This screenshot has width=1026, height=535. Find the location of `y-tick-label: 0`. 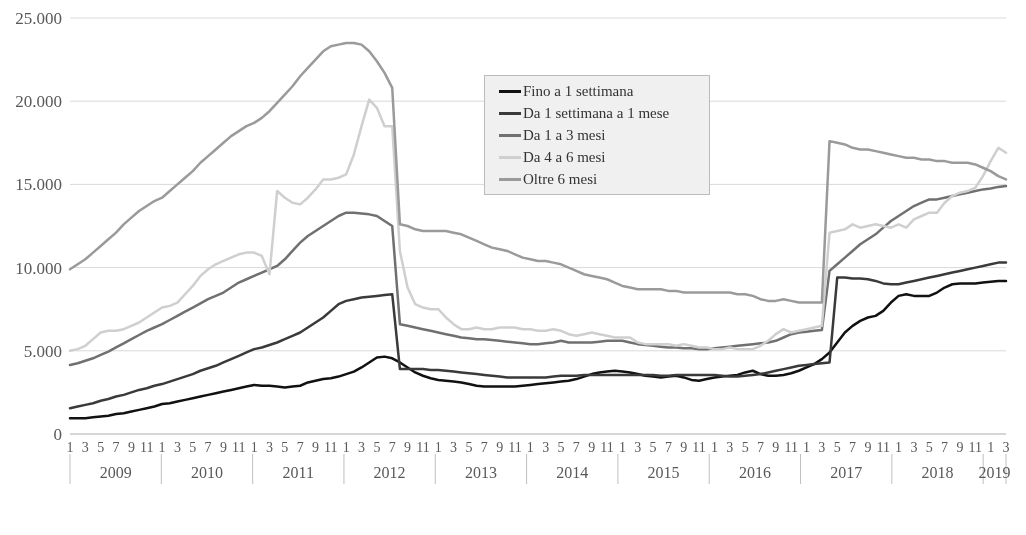

y-tick-label: 0 is located at coordinates (57, 435).